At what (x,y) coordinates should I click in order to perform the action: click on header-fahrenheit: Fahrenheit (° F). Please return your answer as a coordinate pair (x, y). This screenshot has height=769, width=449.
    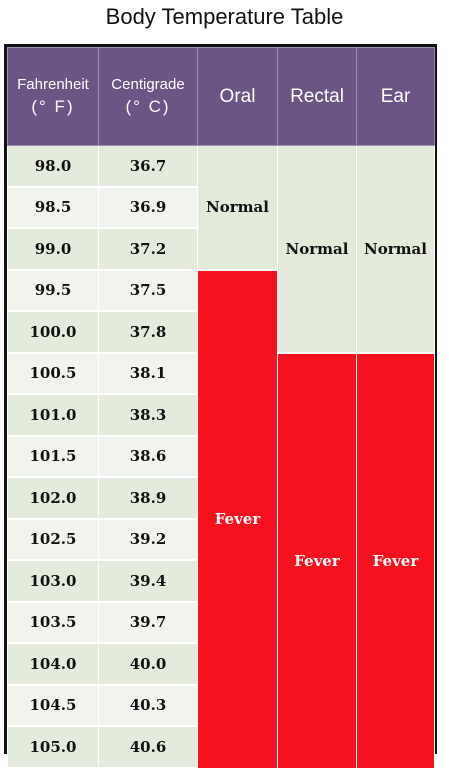
    Looking at the image, I should click on (53, 96).